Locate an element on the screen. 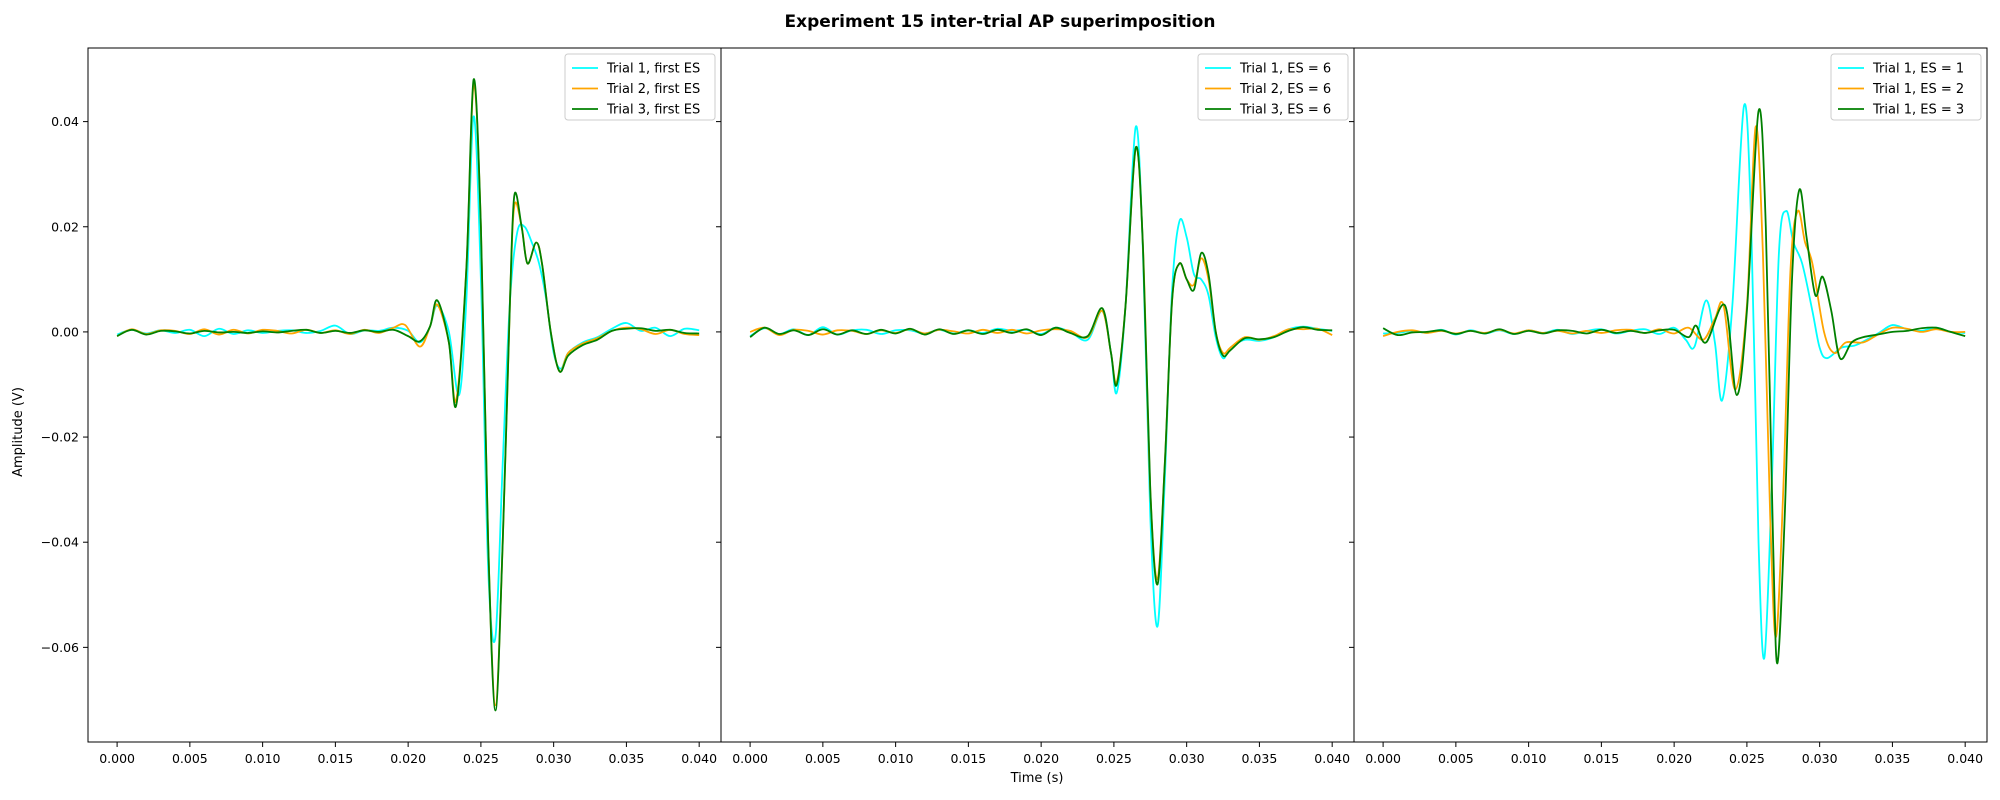 This screenshot has height=800, width=2000. y-axis-label: Amplitude (V) is located at coordinates (18, 432).